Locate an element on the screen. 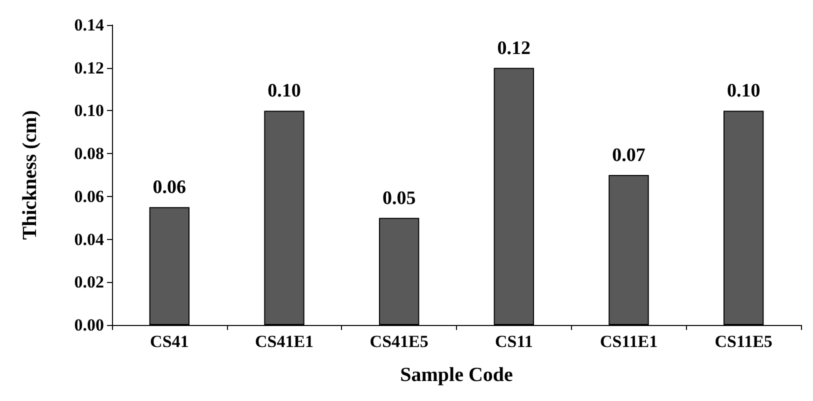  data-label: 0.06 is located at coordinates (169, 187).